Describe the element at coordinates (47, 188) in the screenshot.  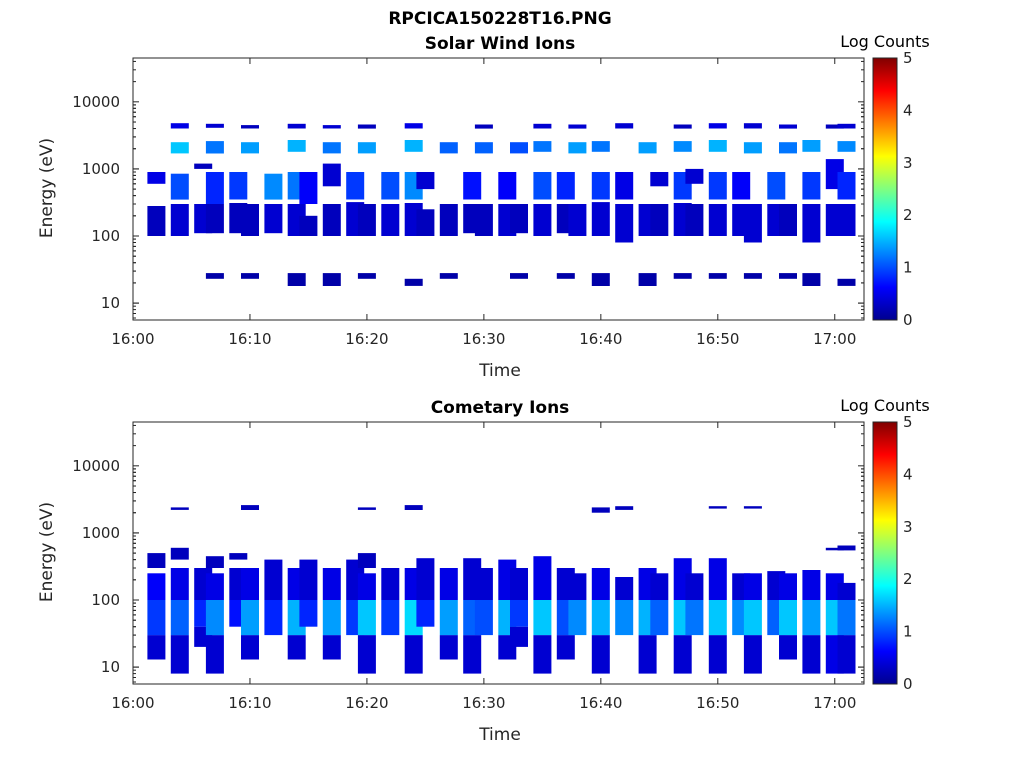
I see `y-axis-label: Energy (eV)` at that location.